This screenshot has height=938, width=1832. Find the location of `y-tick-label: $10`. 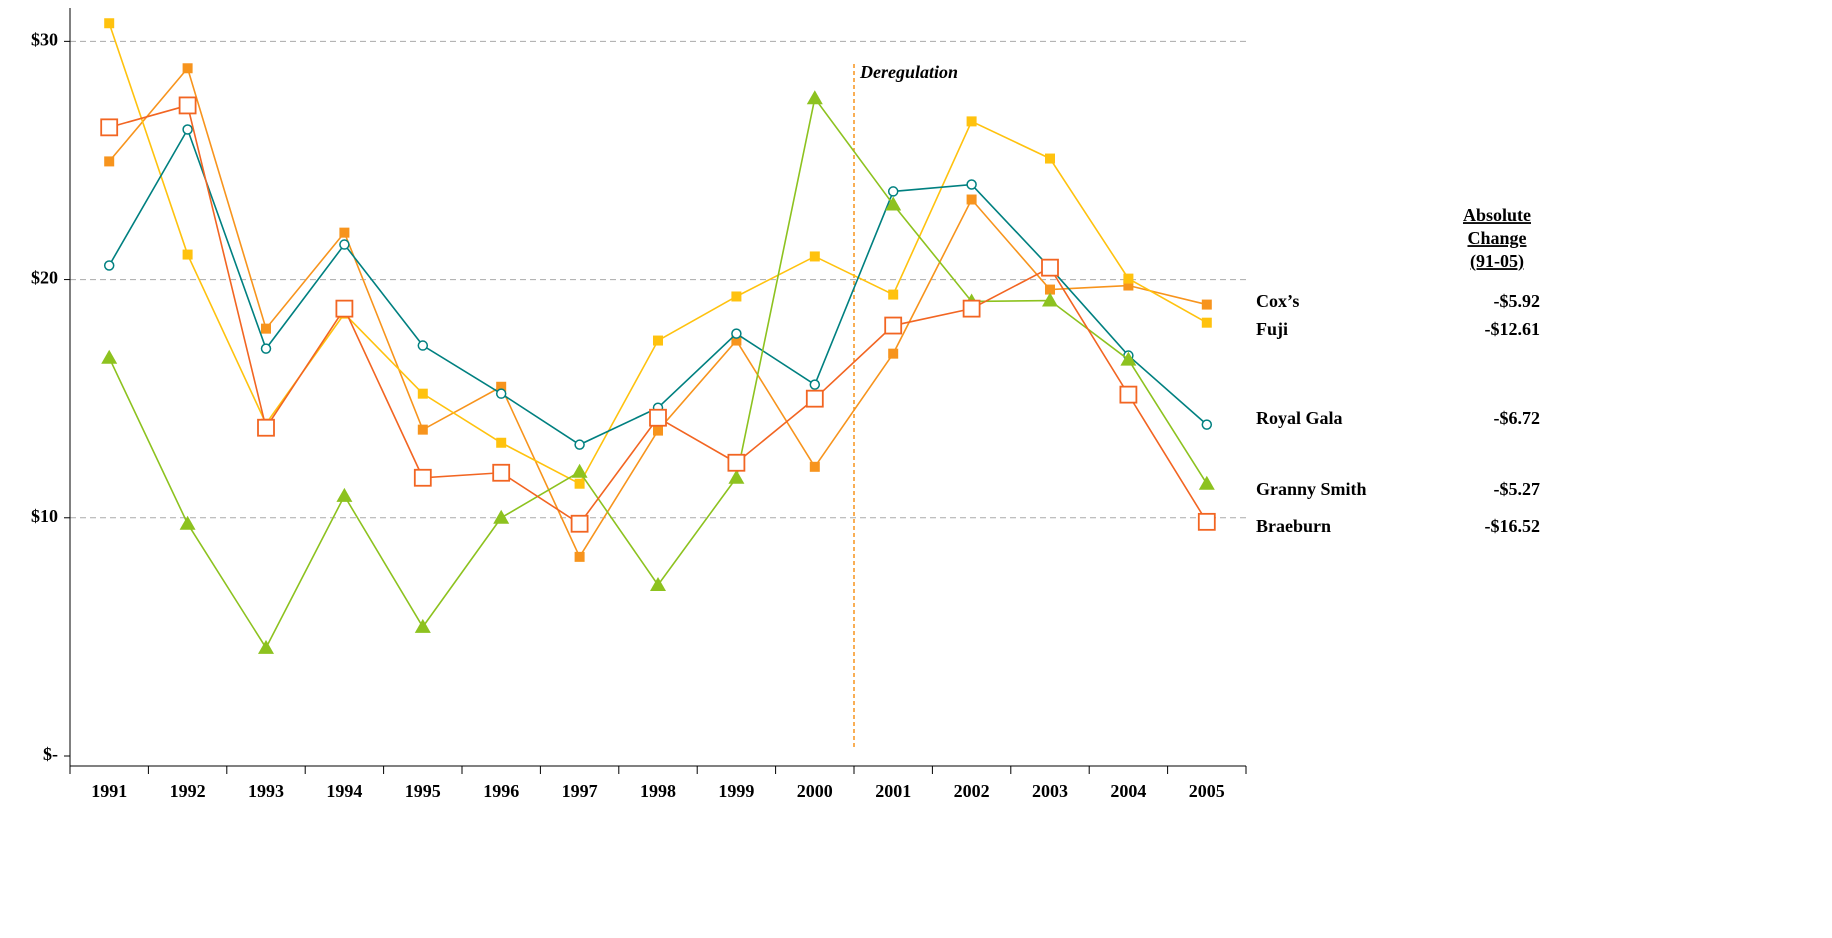

y-tick-label: $10 is located at coordinates (44, 516).